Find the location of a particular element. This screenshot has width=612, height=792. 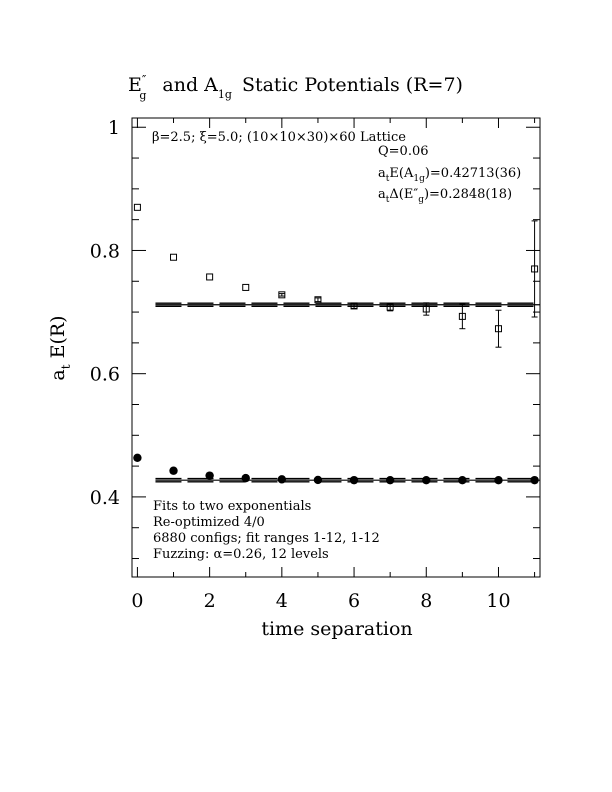

x-tick-label: 4 is located at coordinates (282, 601).